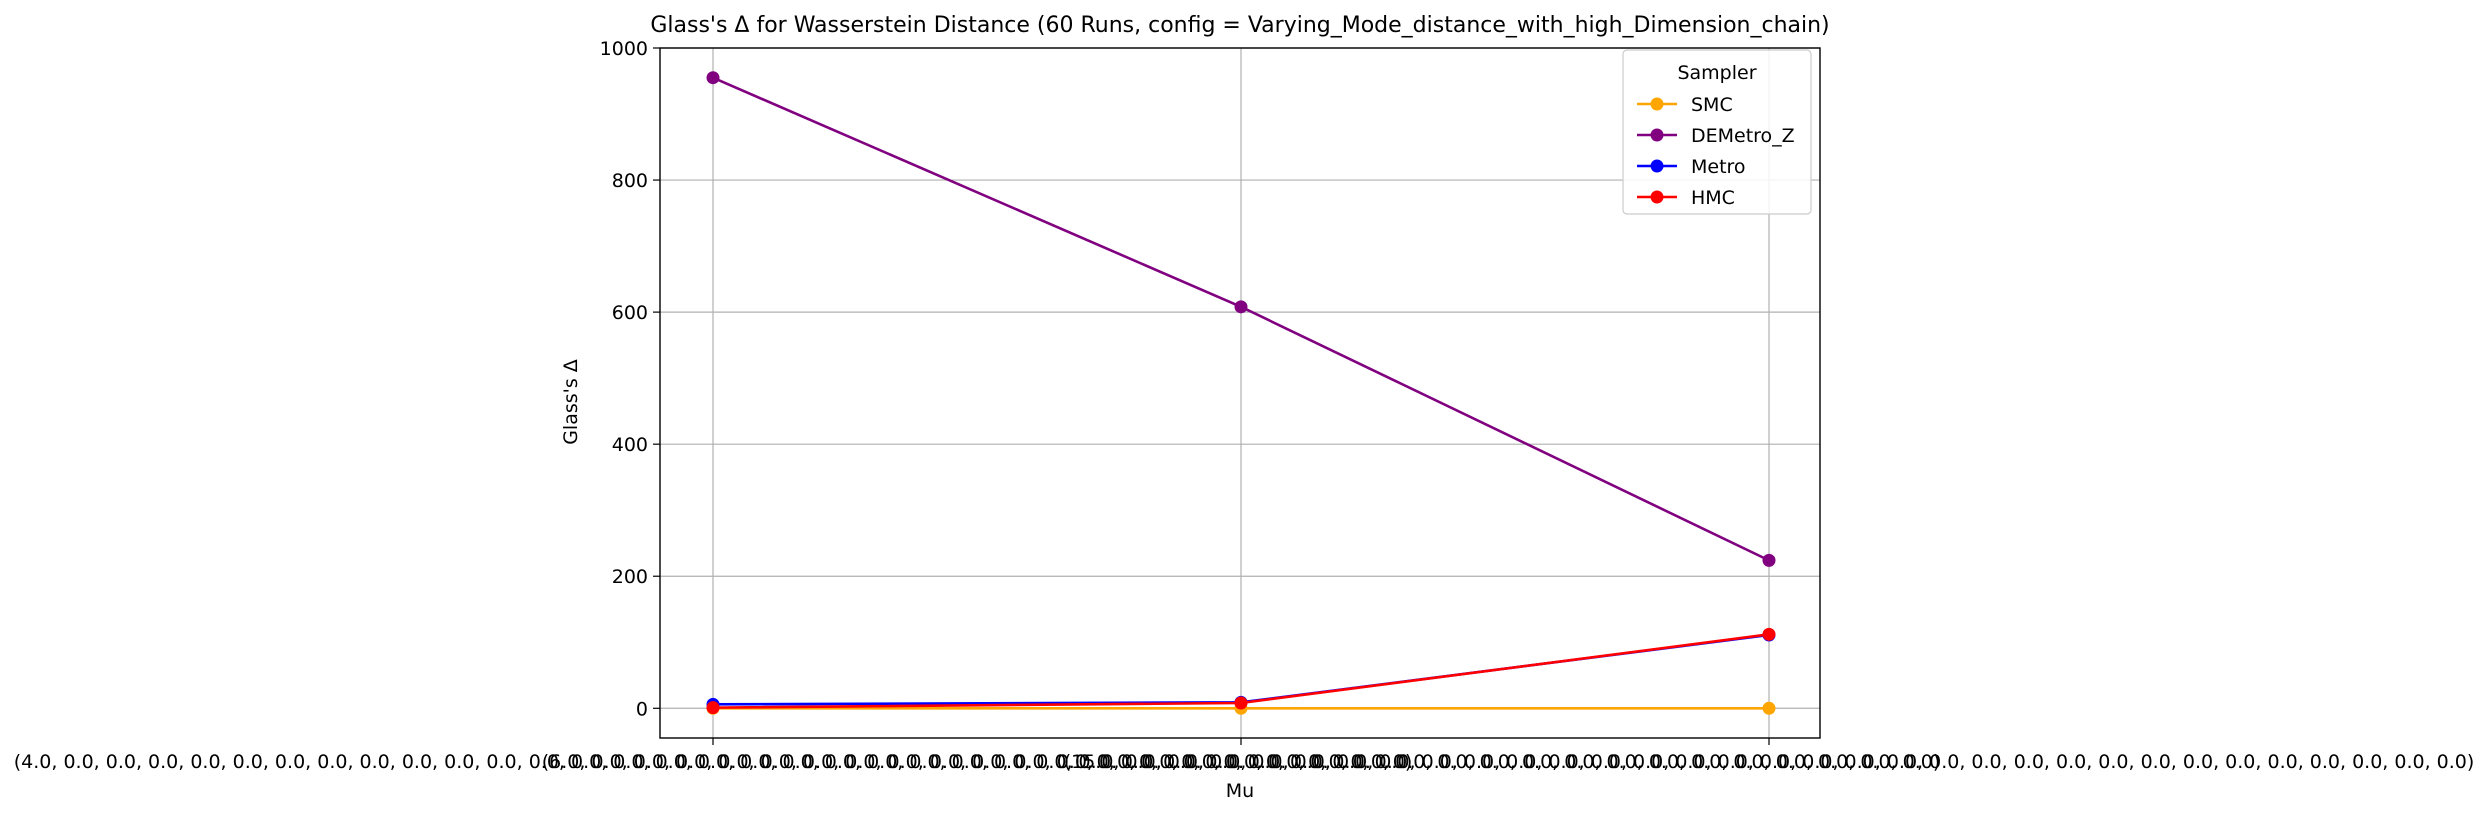 This screenshot has height=817, width=2487. Describe the element at coordinates (1716, 73) in the screenshot. I see `legend-title: Sampler` at that location.